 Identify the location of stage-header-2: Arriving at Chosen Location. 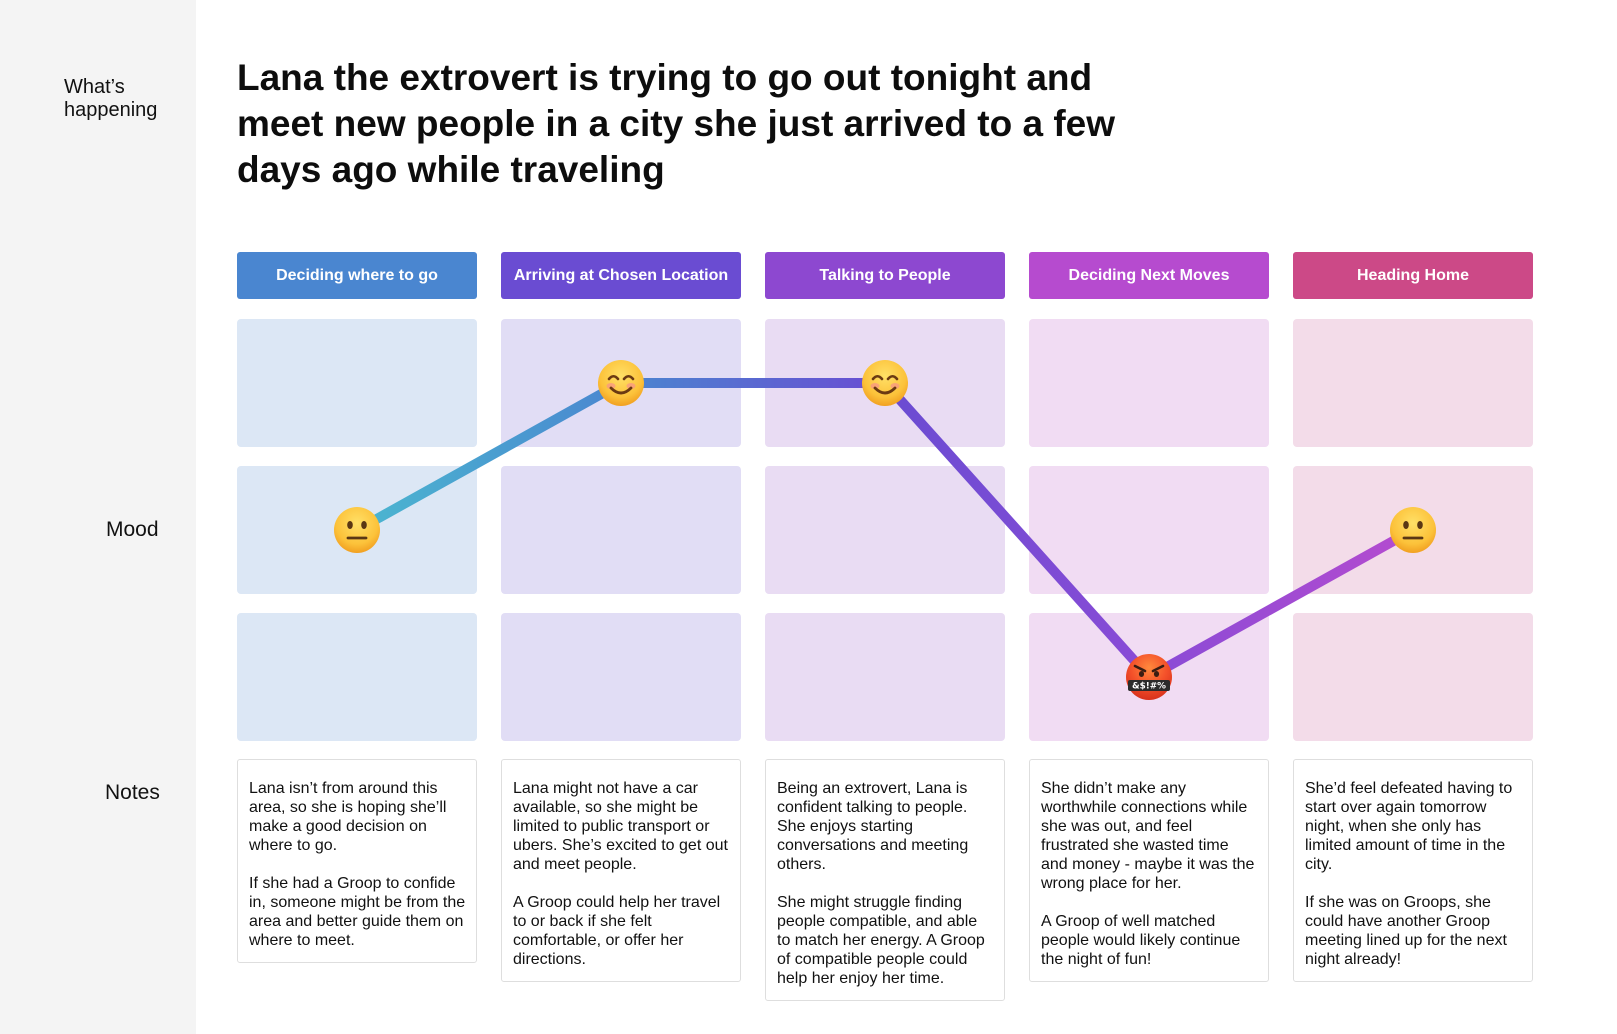
(621, 275).